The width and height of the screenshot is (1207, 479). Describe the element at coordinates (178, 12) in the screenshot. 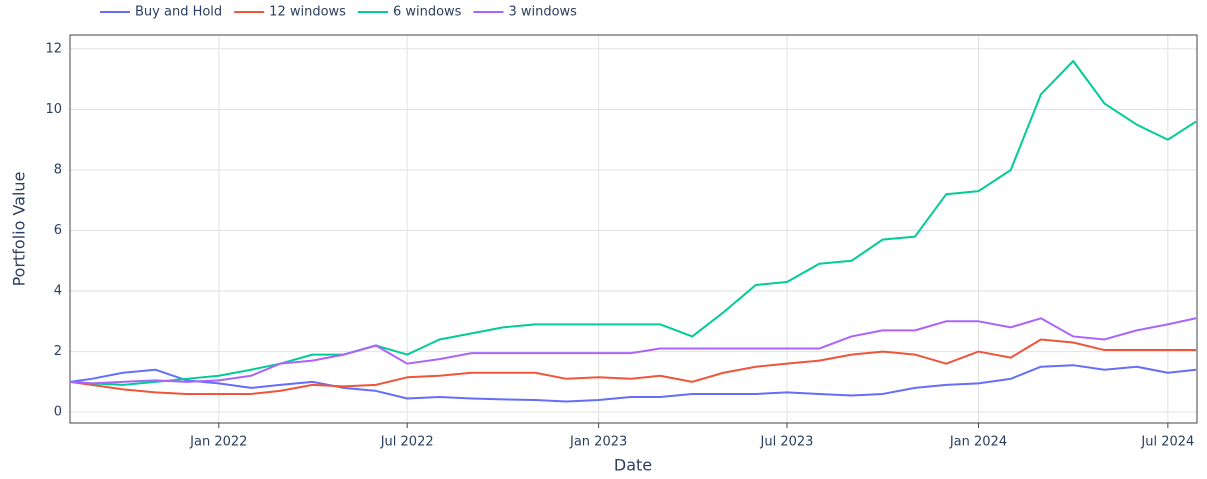

I see `legend-label: Buy and Hold` at that location.